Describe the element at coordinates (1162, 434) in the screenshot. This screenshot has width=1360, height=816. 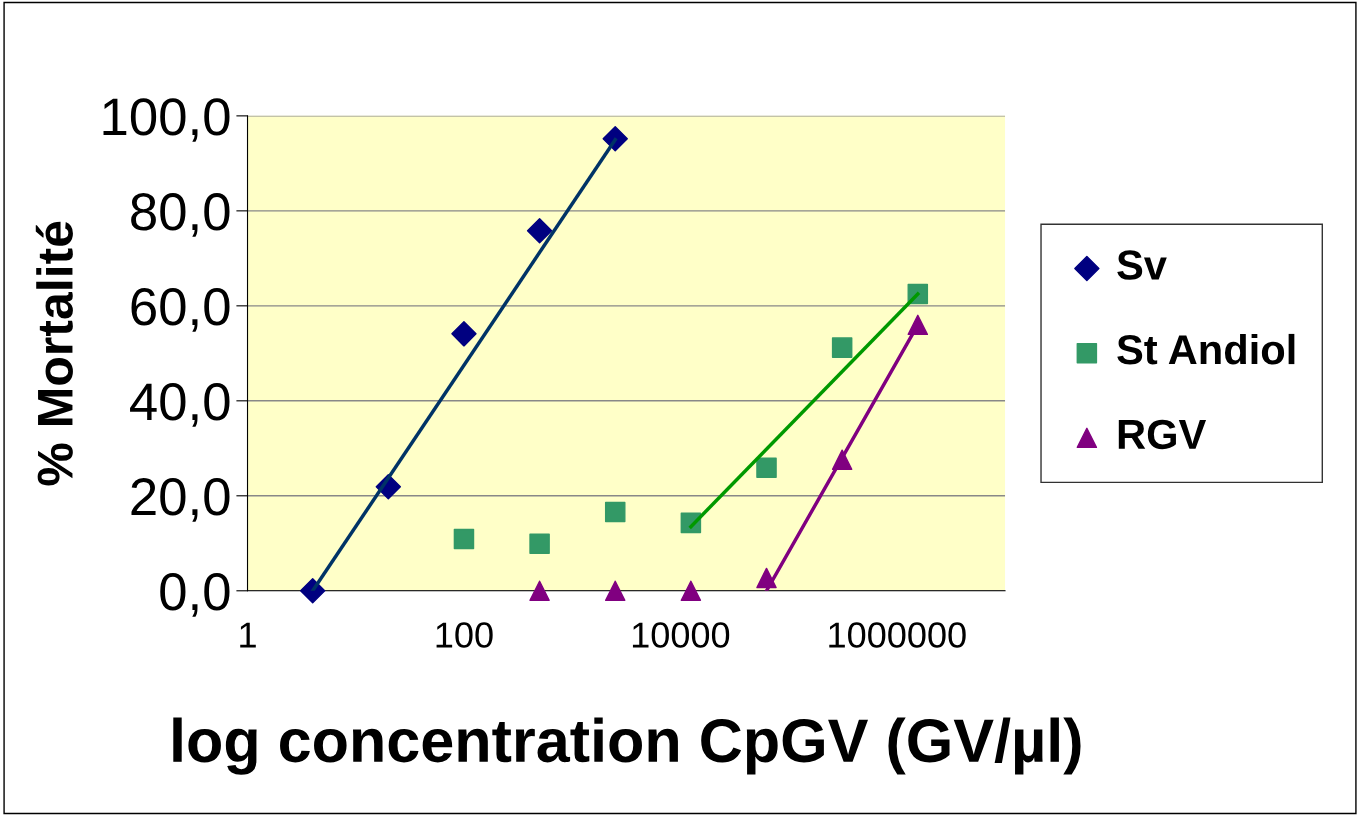
I see `legend-label: RGV` at that location.